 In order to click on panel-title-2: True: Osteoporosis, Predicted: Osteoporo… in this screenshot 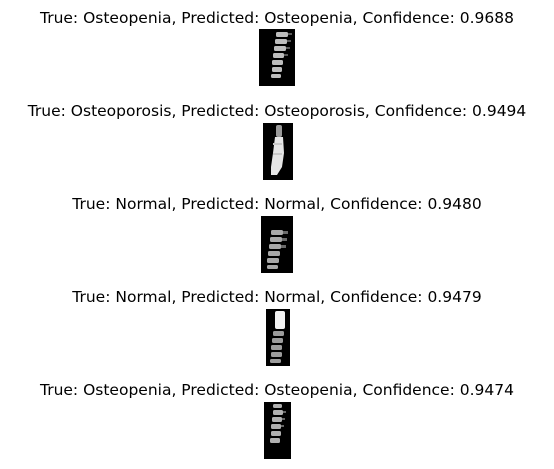, I will do `click(277, 111)`.